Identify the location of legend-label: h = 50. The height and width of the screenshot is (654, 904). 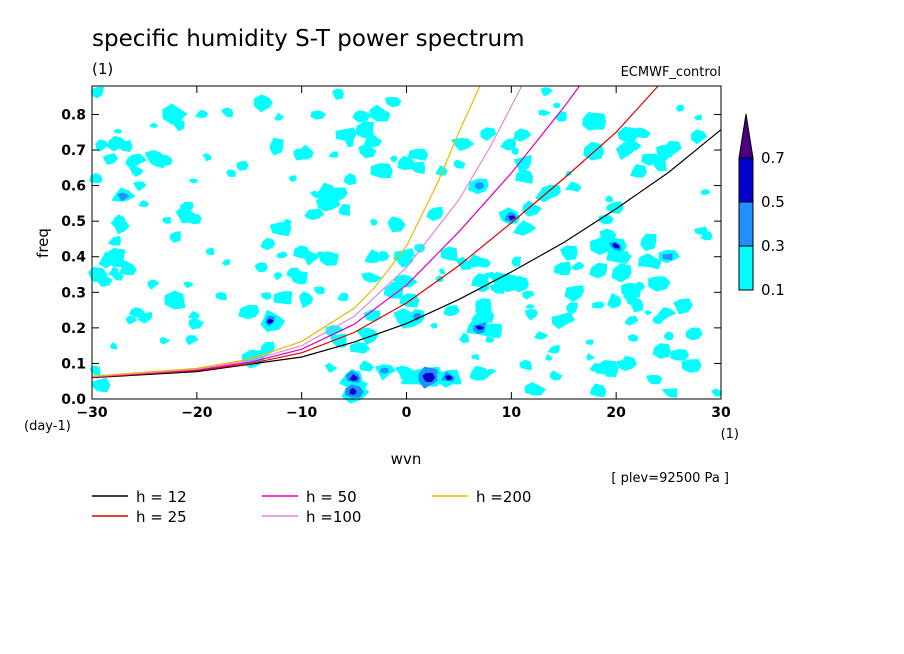
(331, 497).